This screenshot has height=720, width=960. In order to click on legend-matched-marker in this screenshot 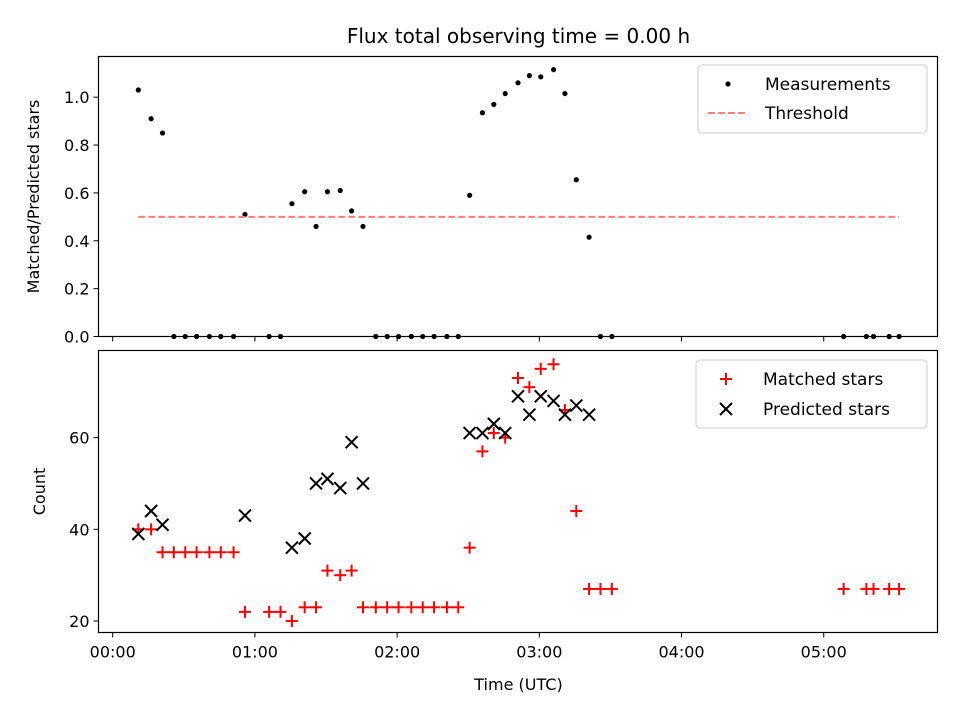, I will do `click(726, 379)`.